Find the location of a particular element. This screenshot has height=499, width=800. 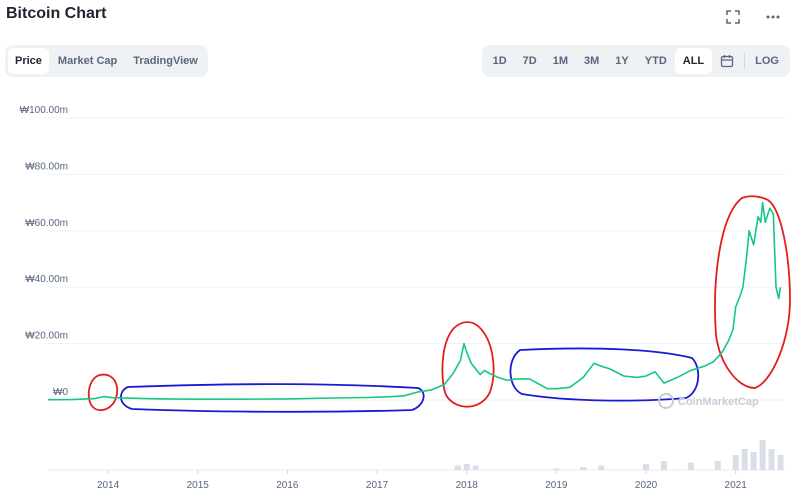

range-1m: 1M is located at coordinates (560, 61).